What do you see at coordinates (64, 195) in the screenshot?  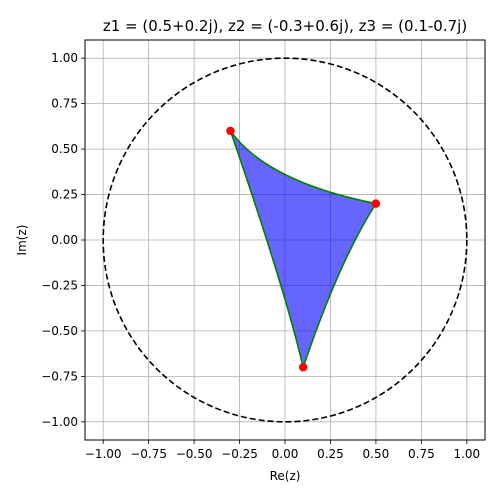 I see `y-tick-label: 0.25` at bounding box center [64, 195].